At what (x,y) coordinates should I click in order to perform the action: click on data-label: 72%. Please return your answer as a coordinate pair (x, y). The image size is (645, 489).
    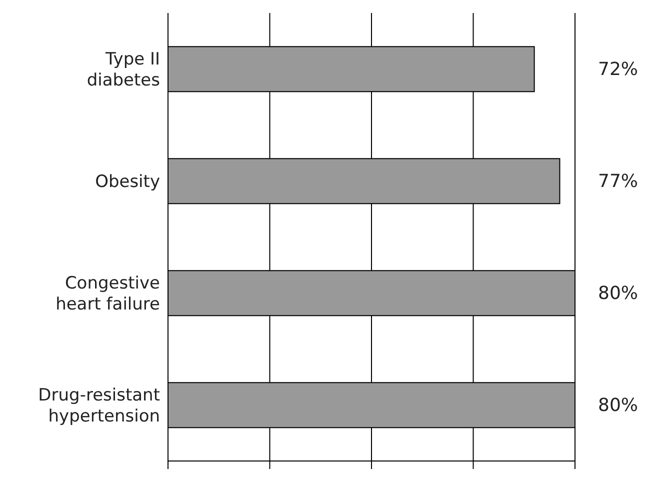
    Looking at the image, I should click on (618, 69).